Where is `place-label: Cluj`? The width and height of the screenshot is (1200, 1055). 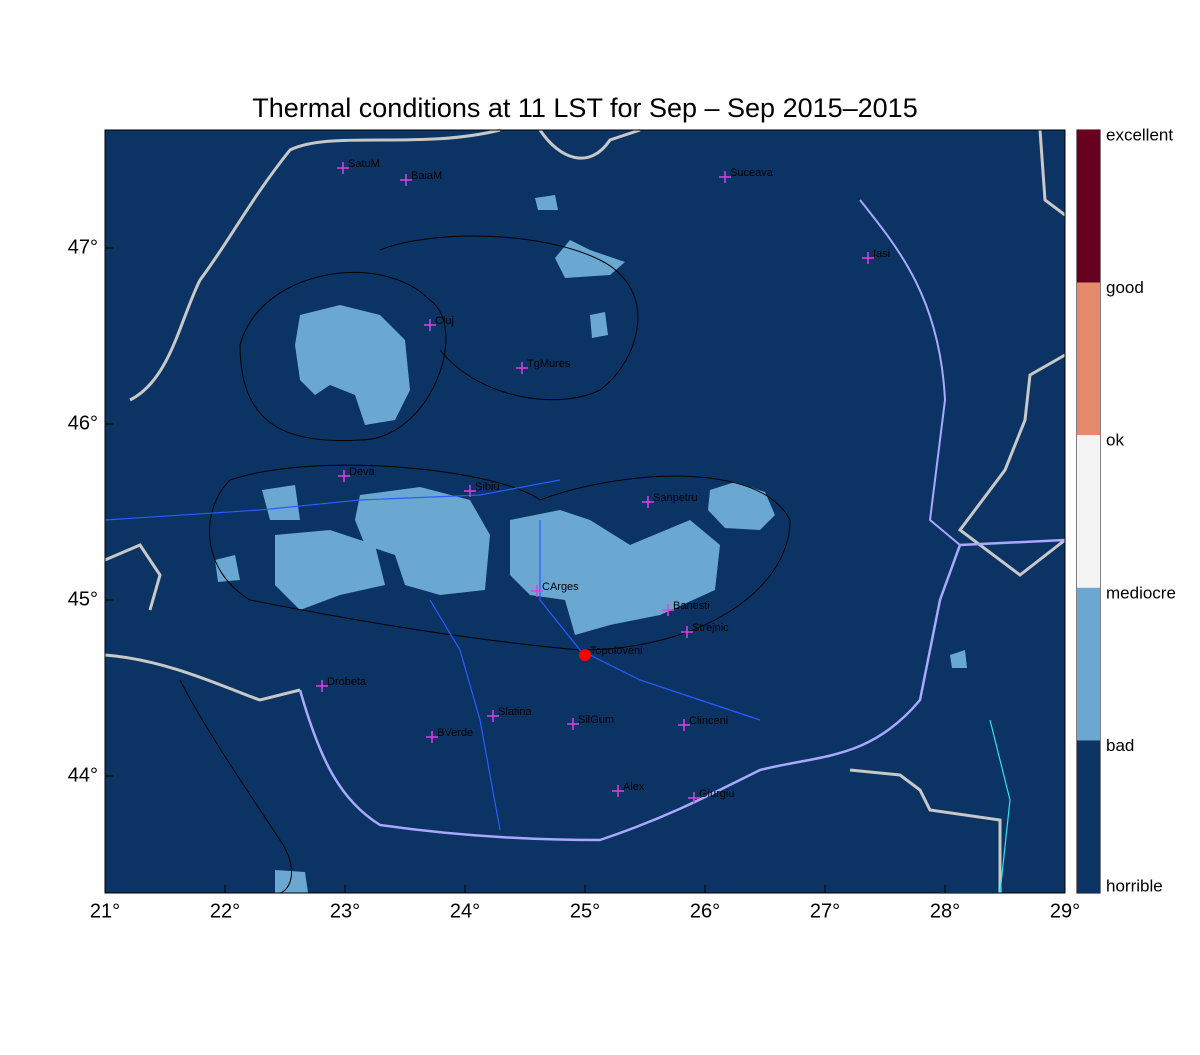
place-label: Cluj is located at coordinates (444, 321).